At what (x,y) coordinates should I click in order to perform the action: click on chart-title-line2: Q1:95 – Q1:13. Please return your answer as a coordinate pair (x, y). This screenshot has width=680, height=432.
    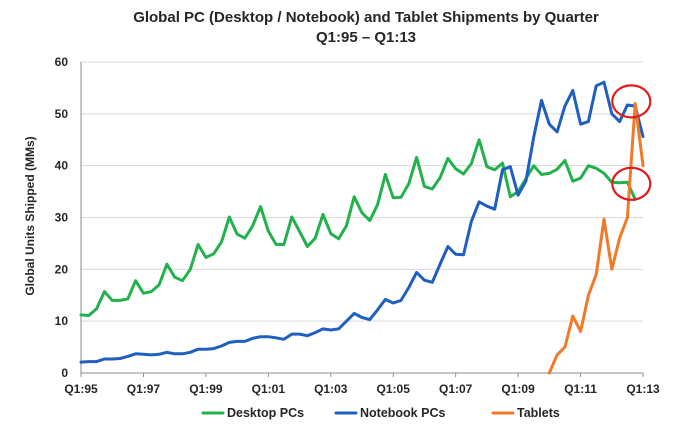
    Looking at the image, I should click on (366, 37).